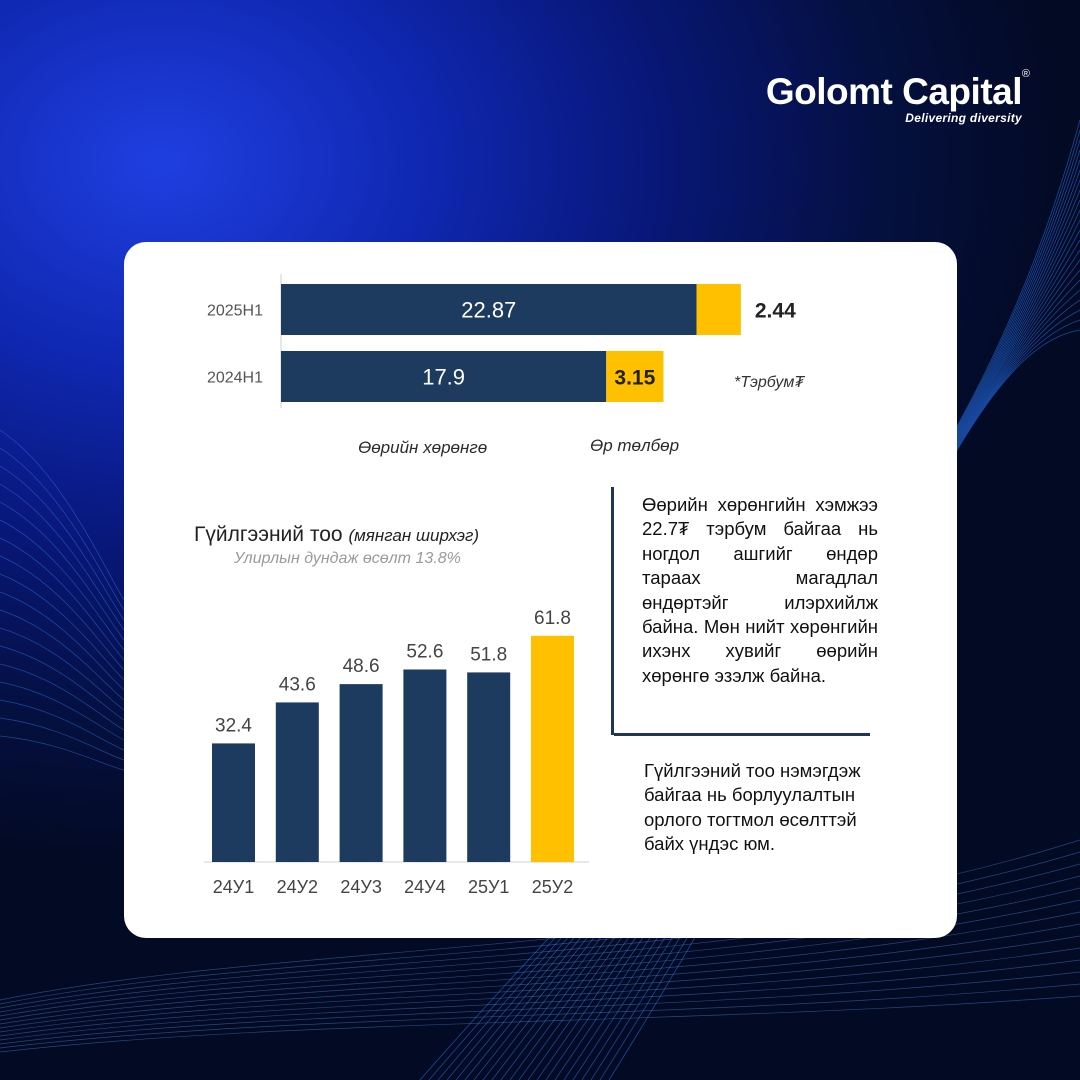 Image resolution: width=1080 pixels, height=1080 pixels. I want to click on bar-24У3, so click(361, 773).